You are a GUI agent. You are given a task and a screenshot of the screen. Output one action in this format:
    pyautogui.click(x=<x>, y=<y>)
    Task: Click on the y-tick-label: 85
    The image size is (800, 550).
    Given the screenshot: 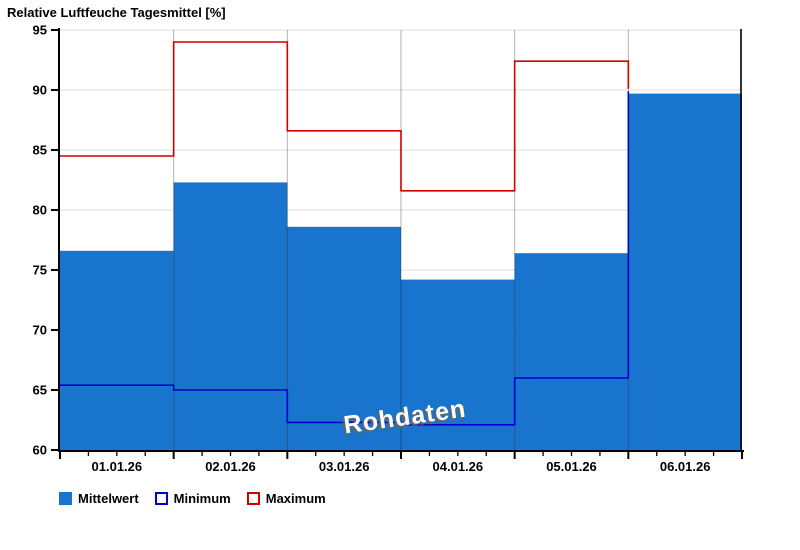 What is the action you would take?
    pyautogui.click(x=40, y=150)
    